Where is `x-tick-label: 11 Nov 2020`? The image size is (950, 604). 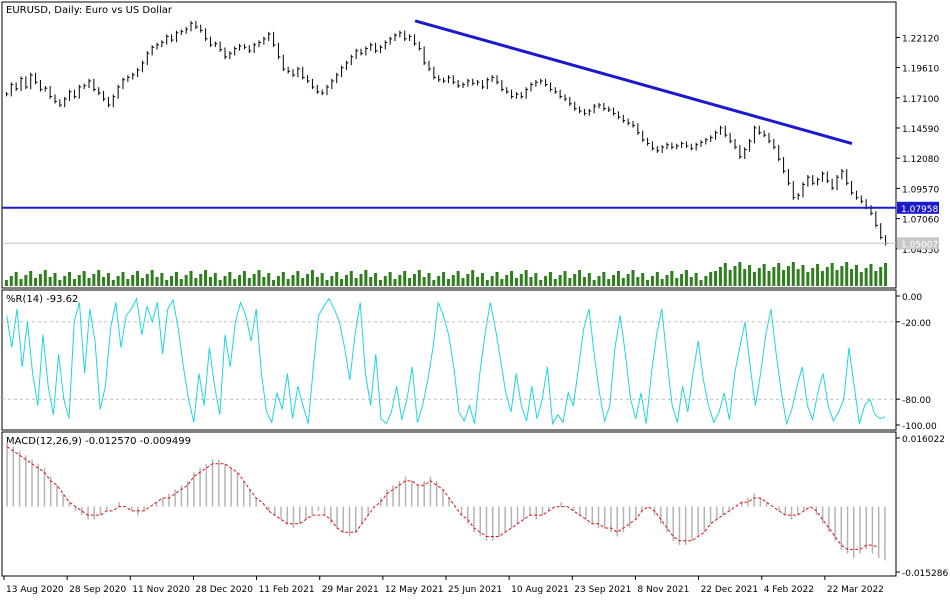 x-tick-label: 11 Nov 2020 is located at coordinates (161, 590).